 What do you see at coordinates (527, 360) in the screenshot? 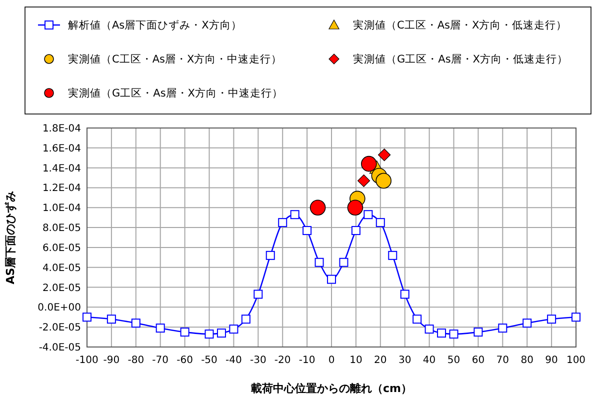
I see `x-tick-label: 80` at bounding box center [527, 360].